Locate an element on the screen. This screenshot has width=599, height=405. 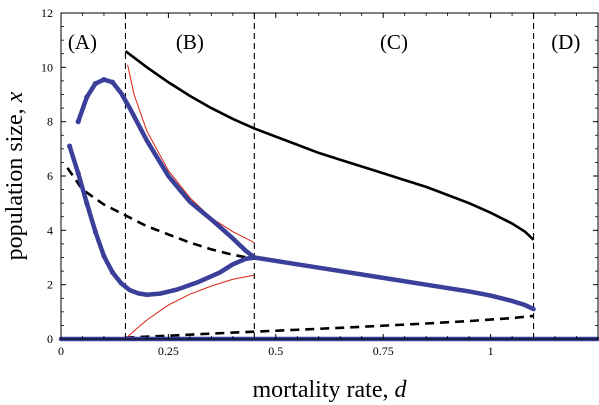
series-line-black-dashed-lower is located at coordinates (329, 326).